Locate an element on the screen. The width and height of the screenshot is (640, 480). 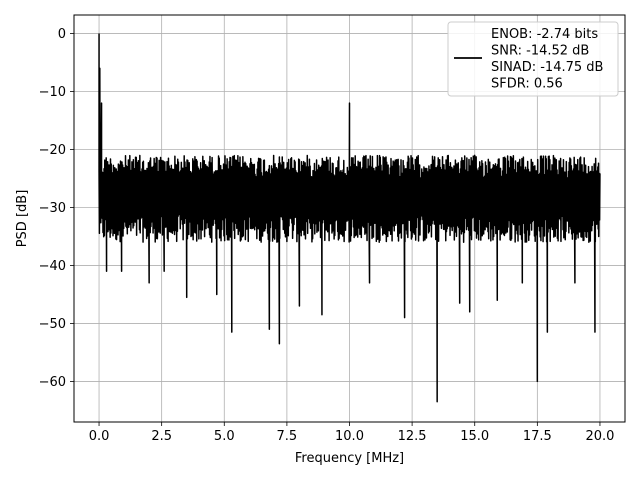
x-tick-label: 0.0 is located at coordinates (99, 436).